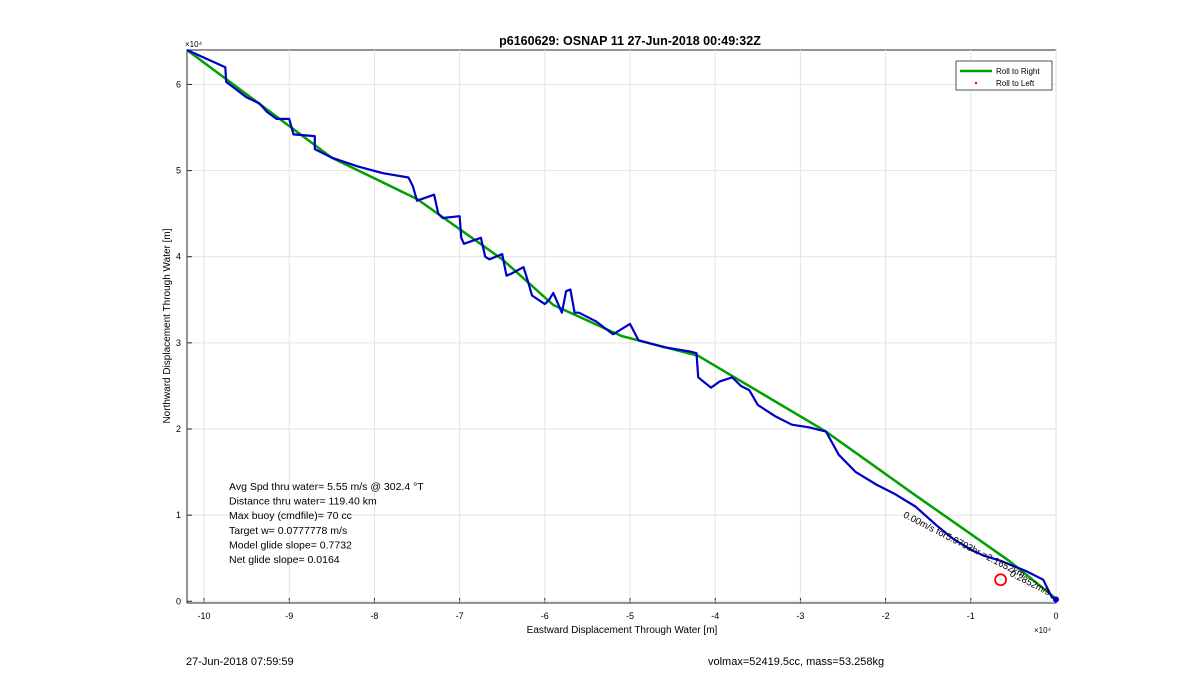 Image resolution: width=1200 pixels, height=681 pixels. What do you see at coordinates (1055, 616) in the screenshot?
I see `x-tick-label: 0` at bounding box center [1055, 616].